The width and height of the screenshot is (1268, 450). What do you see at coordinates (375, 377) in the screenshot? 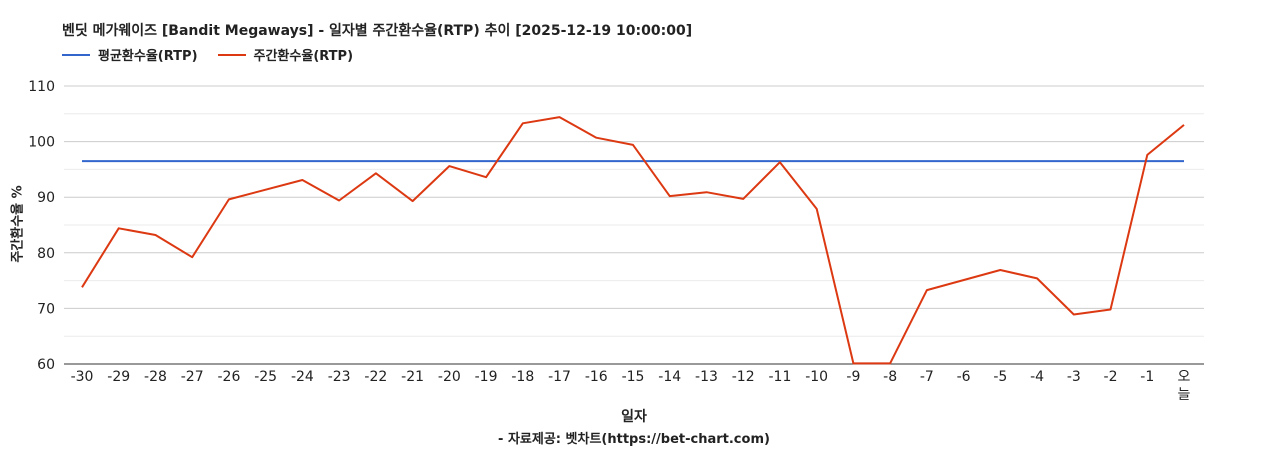
I see `x-tick-label: -22` at bounding box center [375, 377].